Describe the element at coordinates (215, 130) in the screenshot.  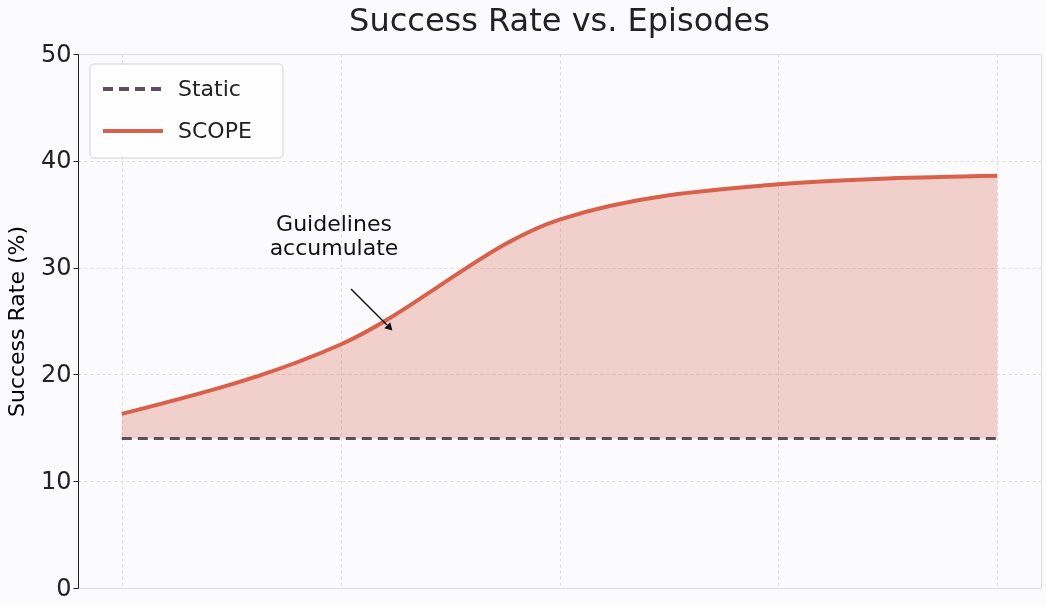
I see `legend-label: SCOPE` at that location.